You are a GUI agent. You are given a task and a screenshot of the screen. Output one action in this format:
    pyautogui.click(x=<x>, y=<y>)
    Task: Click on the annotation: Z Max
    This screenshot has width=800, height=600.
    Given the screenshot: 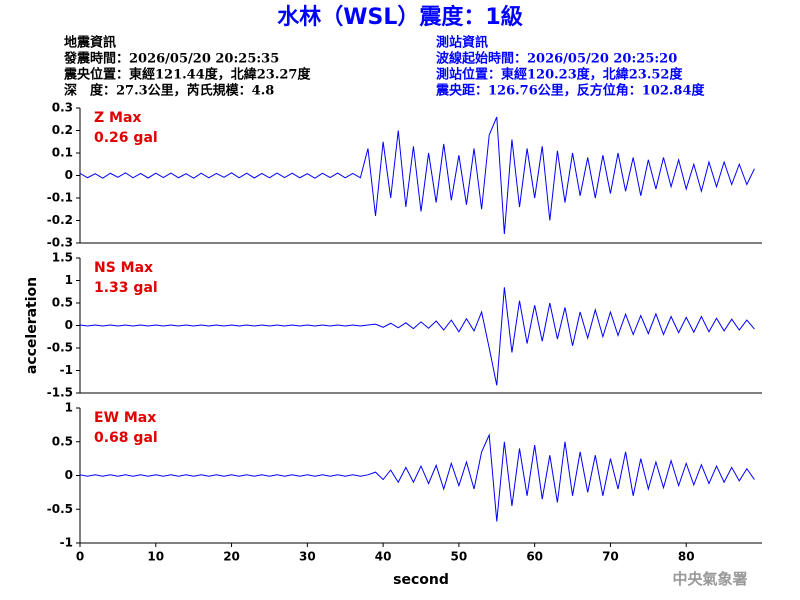 What is the action you would take?
    pyautogui.click(x=117, y=118)
    